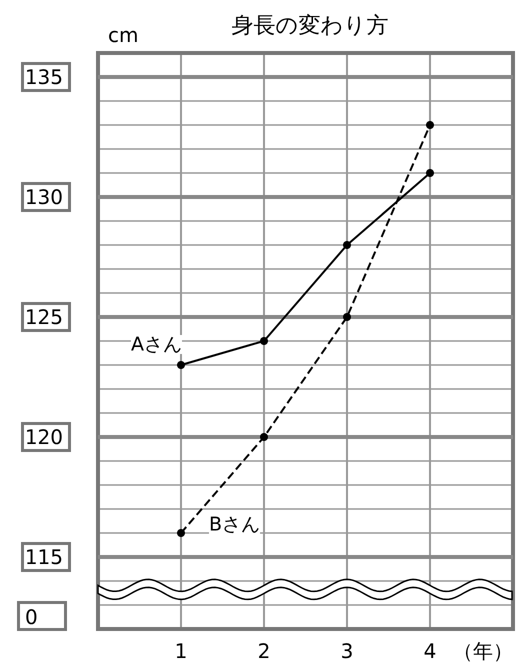  I want to click on series-label: Bさん, so click(234, 525).